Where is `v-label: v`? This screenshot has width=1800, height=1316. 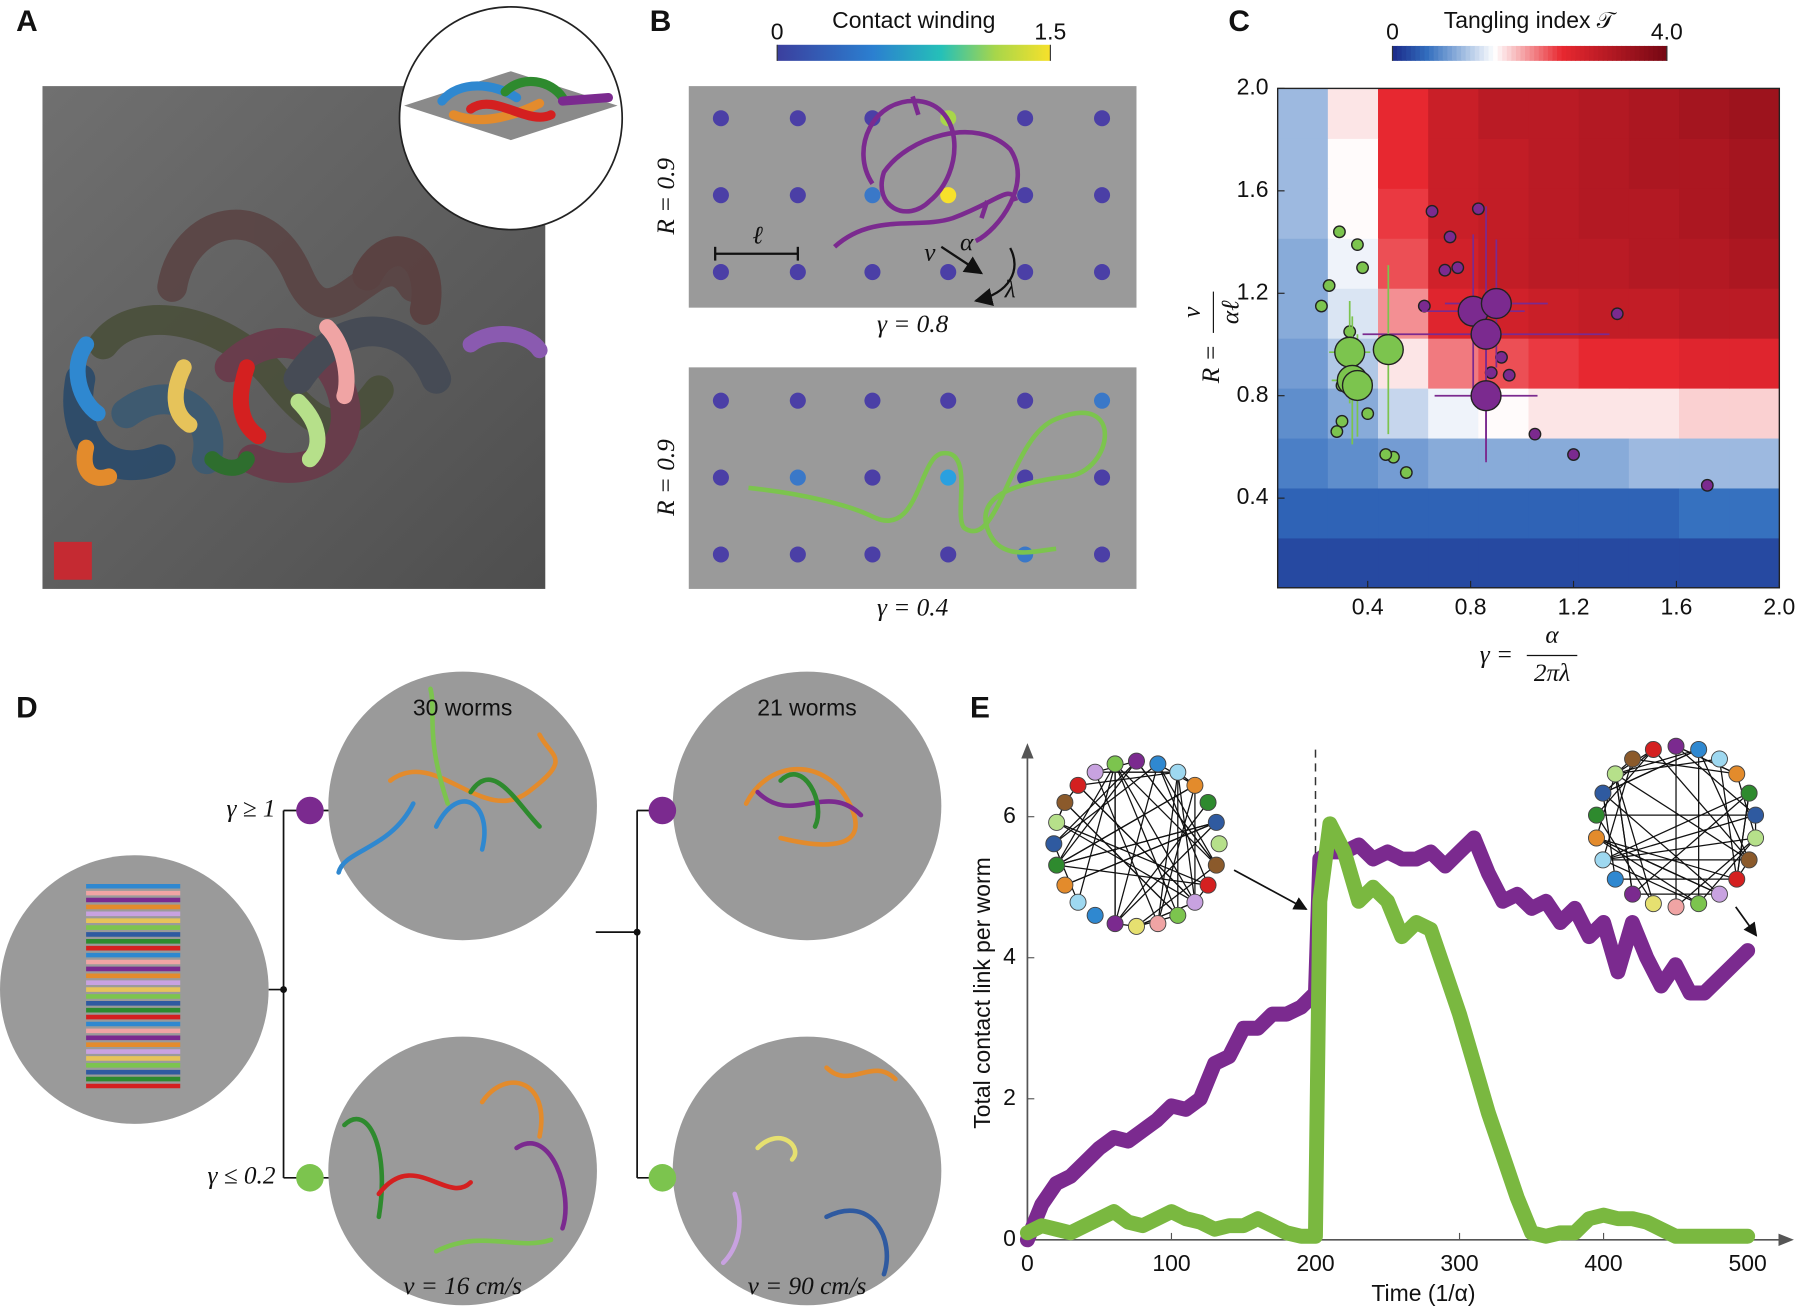 v-label: v is located at coordinates (930, 253).